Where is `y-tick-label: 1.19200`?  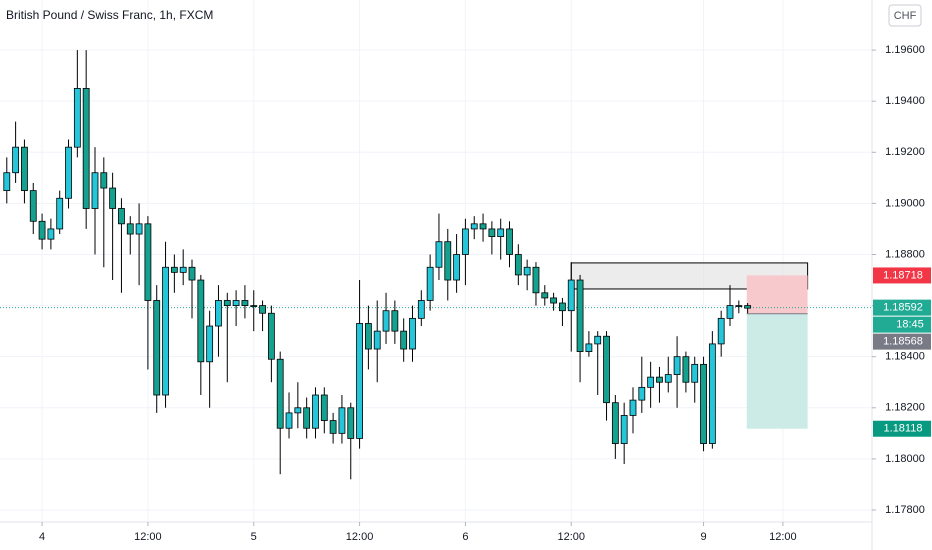 y-tick-label: 1.19200 is located at coordinates (905, 152).